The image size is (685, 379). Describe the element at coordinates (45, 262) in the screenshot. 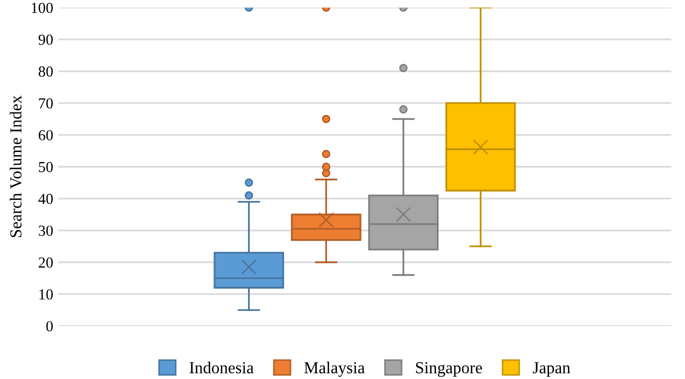

I see `y-tick-label: 20` at that location.